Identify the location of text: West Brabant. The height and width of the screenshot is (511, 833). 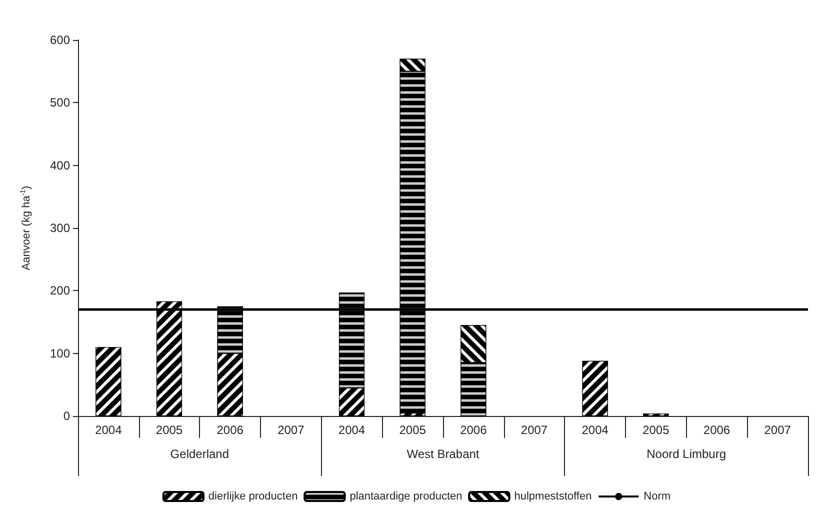
(443, 454).